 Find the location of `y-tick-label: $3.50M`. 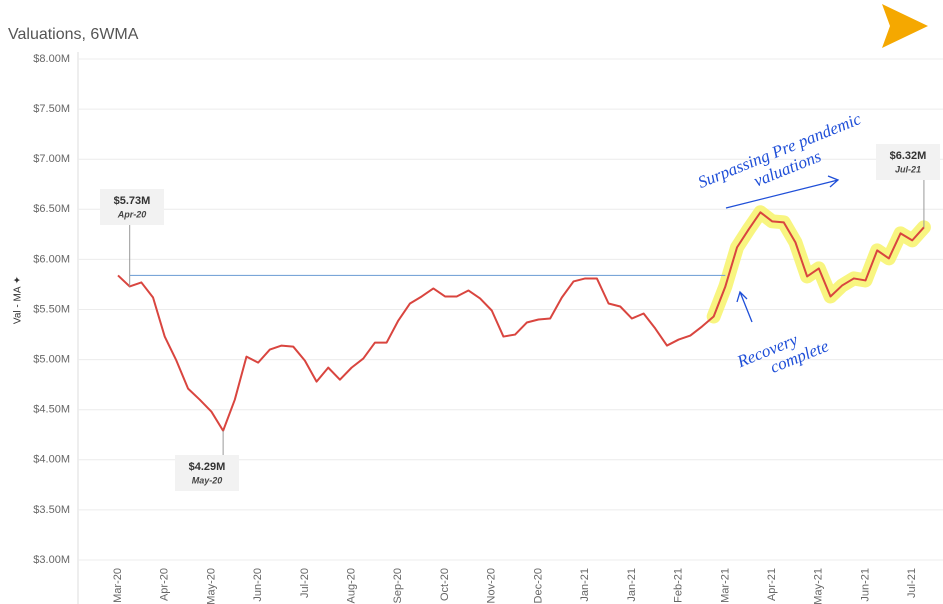

y-tick-label: $3.50M is located at coordinates (51, 510).